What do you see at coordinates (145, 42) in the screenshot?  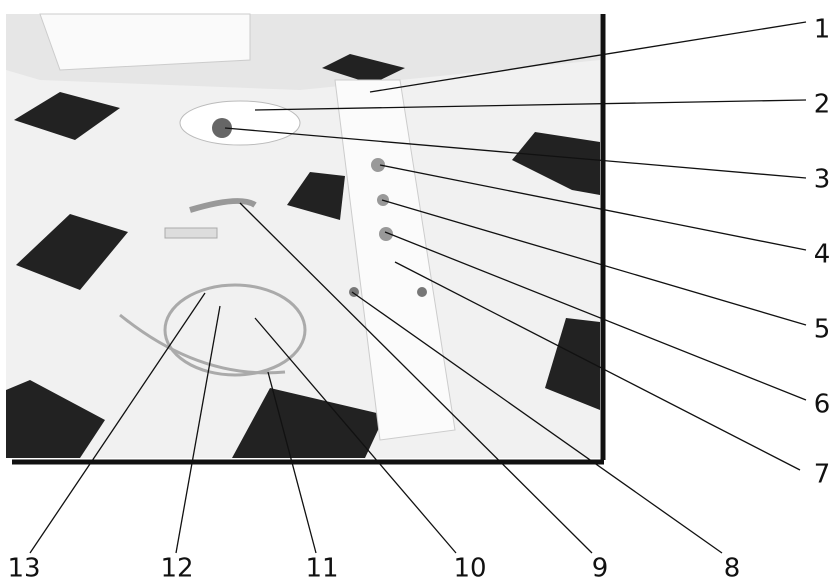 I see `bathtub` at bounding box center [145, 42].